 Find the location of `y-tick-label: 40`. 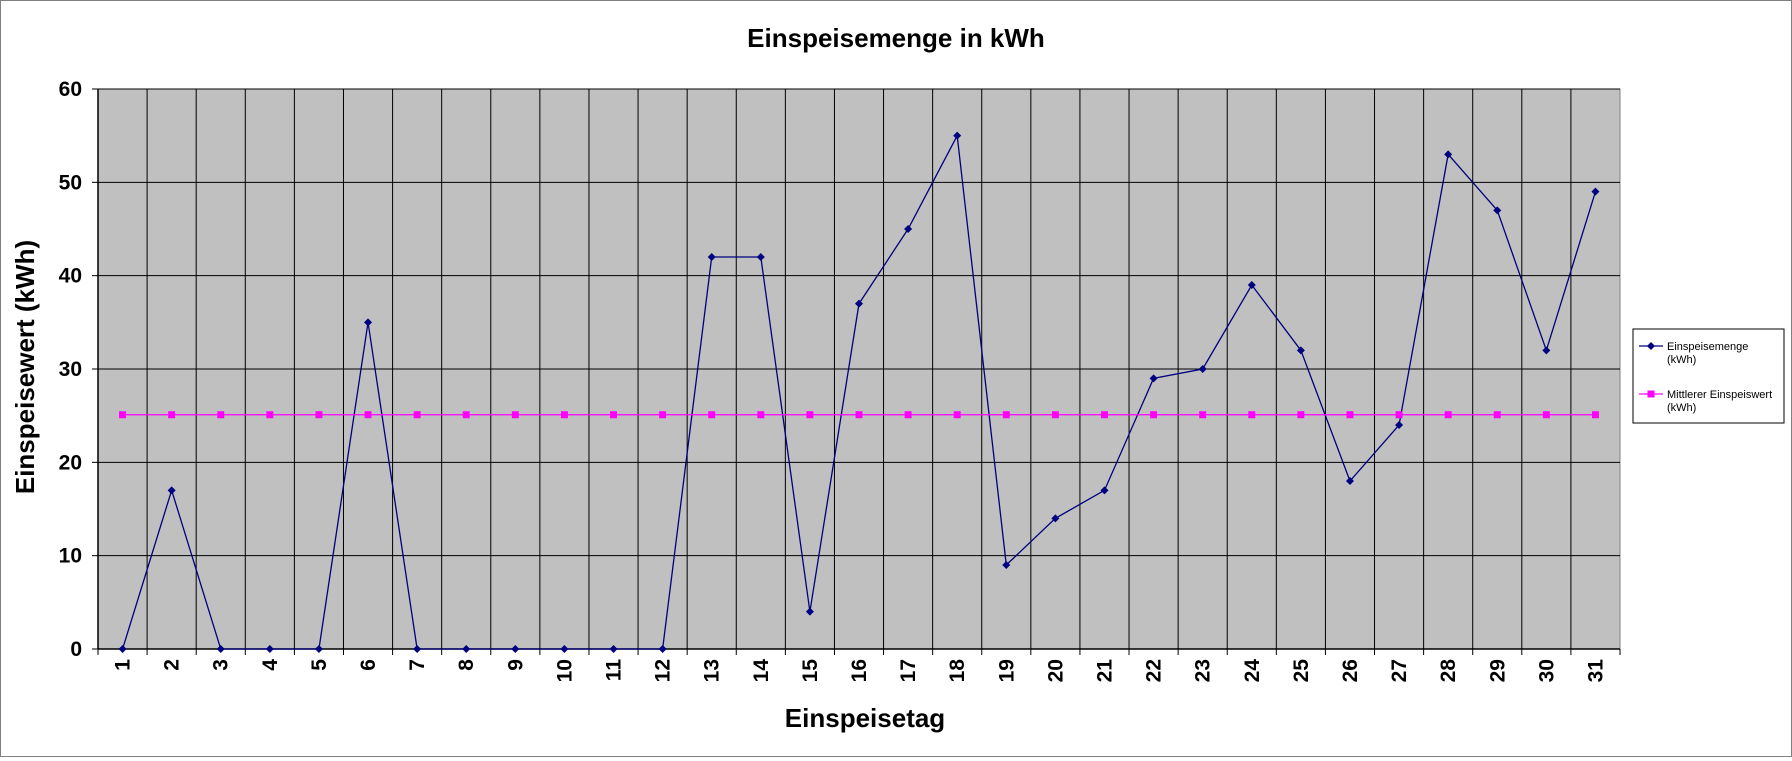

y-tick-label: 40 is located at coordinates (70, 276).